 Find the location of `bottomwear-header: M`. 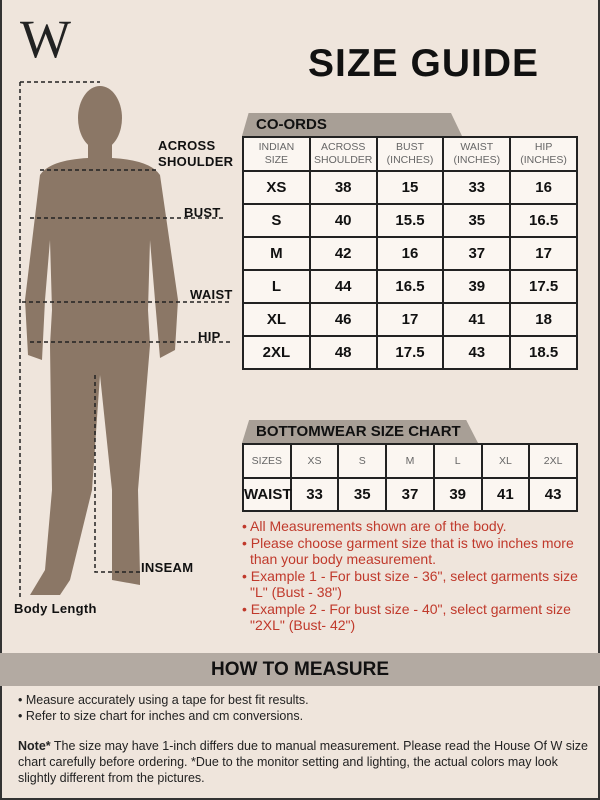

bottomwear-header: M is located at coordinates (410, 461).